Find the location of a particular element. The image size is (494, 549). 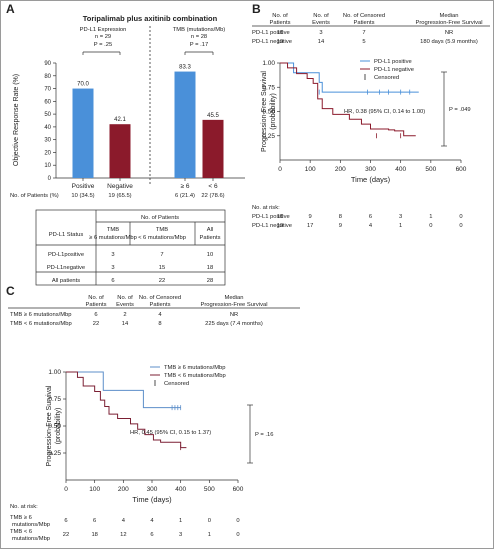

table-cell: 10 is located at coordinates (210, 255).